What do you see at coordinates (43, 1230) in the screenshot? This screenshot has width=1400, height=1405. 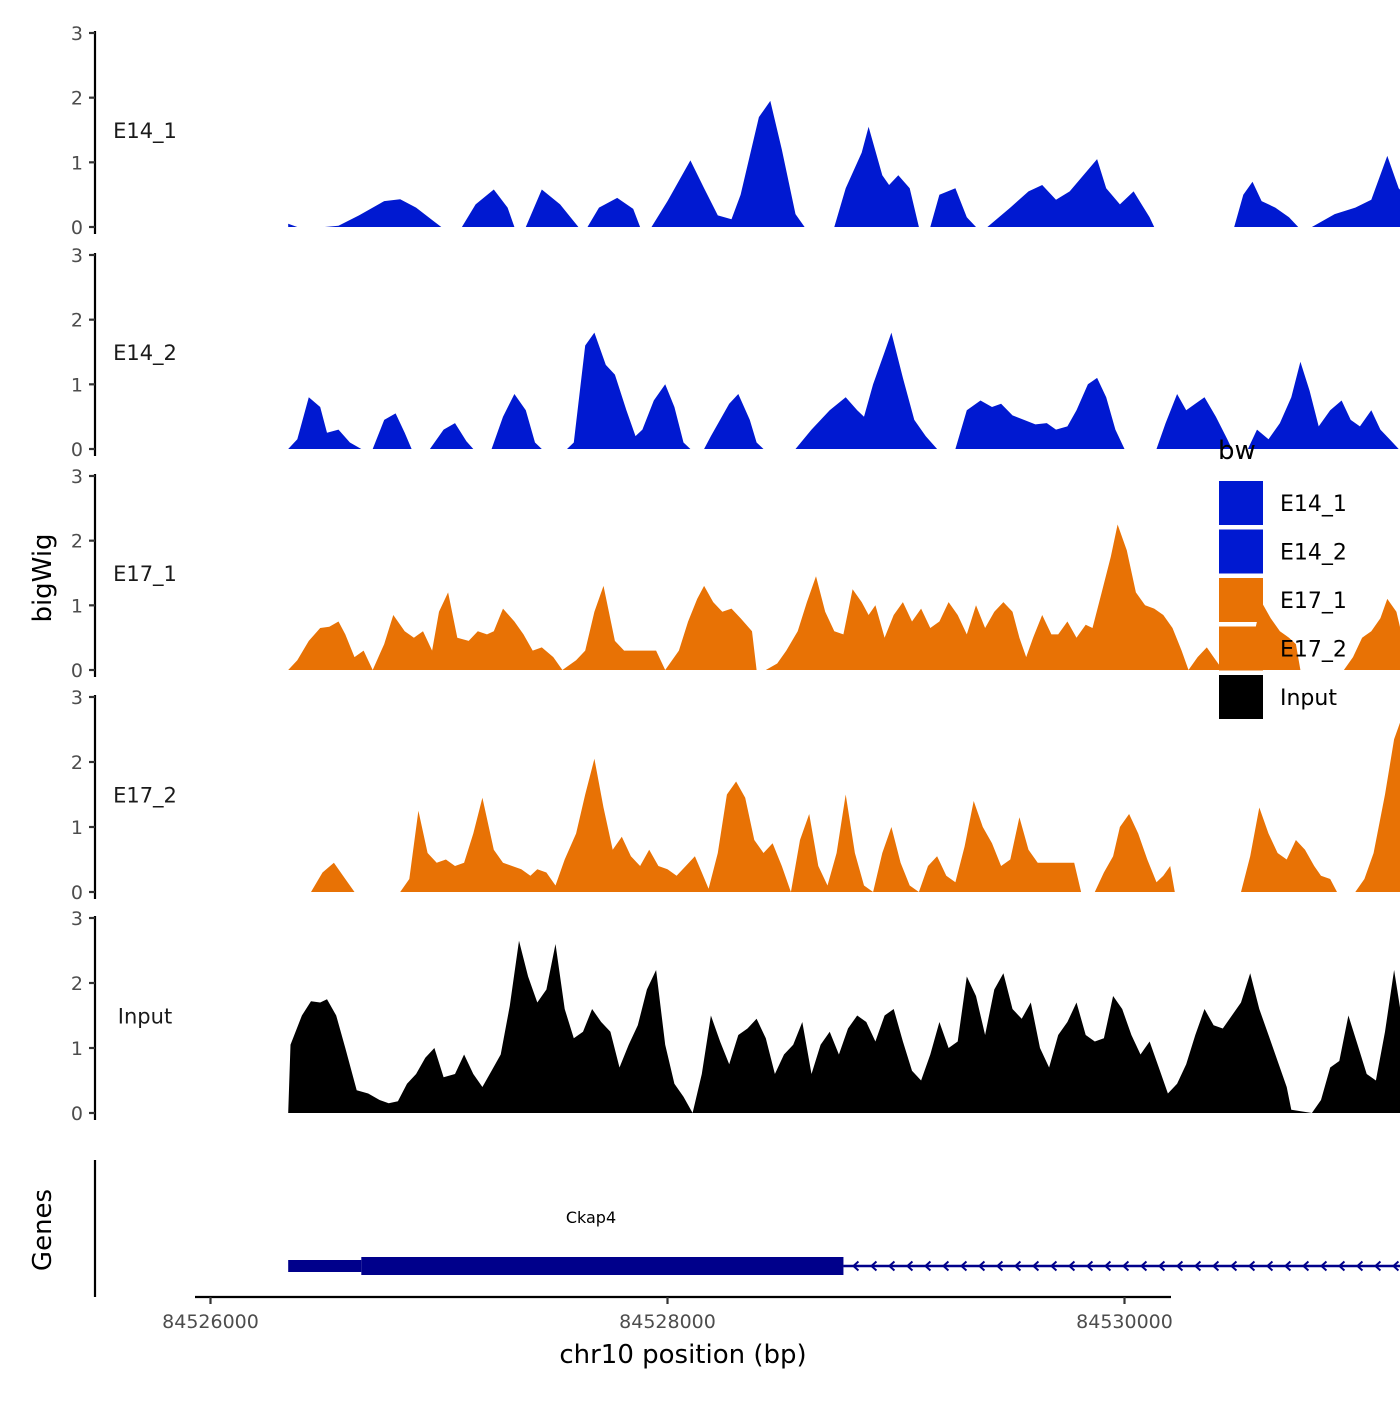 I see `gene-track-title: Genes` at bounding box center [43, 1230].